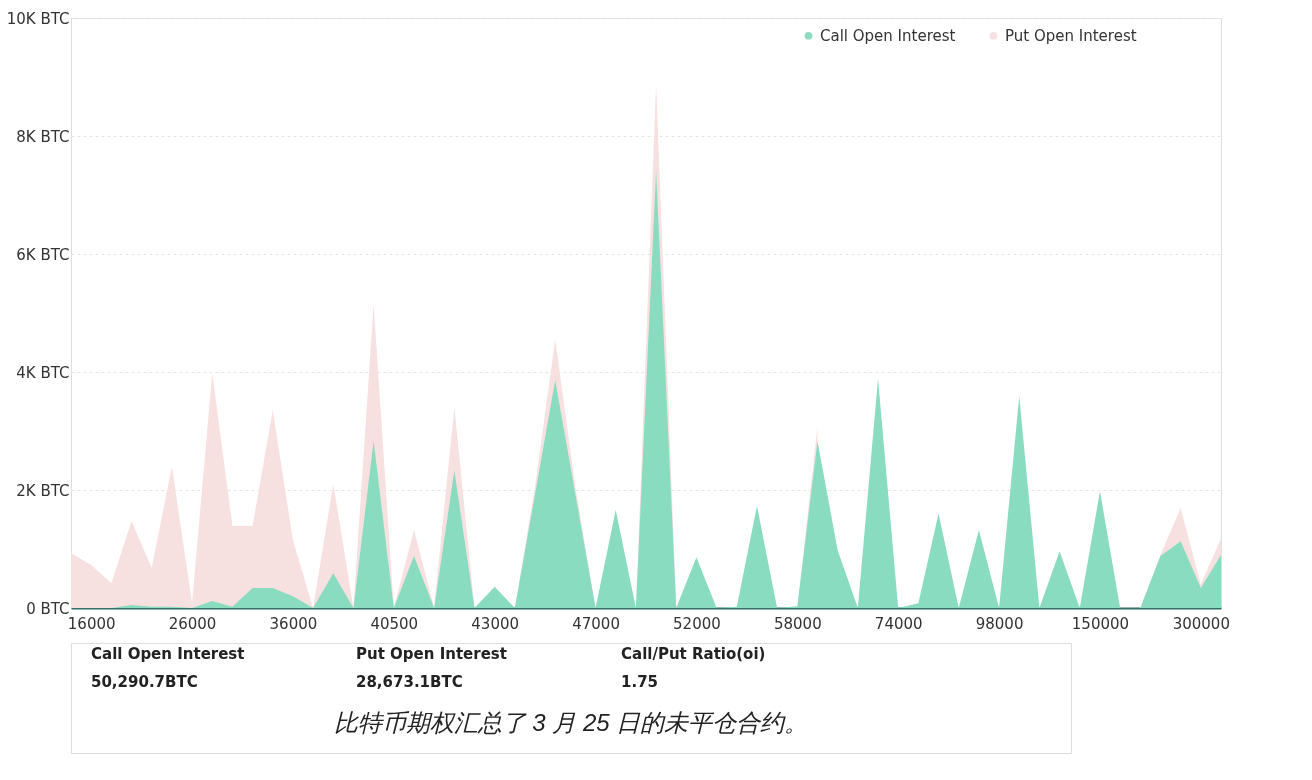 The height and width of the screenshot is (780, 1312). Describe the element at coordinates (43, 372) in the screenshot. I see `y-tick-label: 4K BTC` at that location.